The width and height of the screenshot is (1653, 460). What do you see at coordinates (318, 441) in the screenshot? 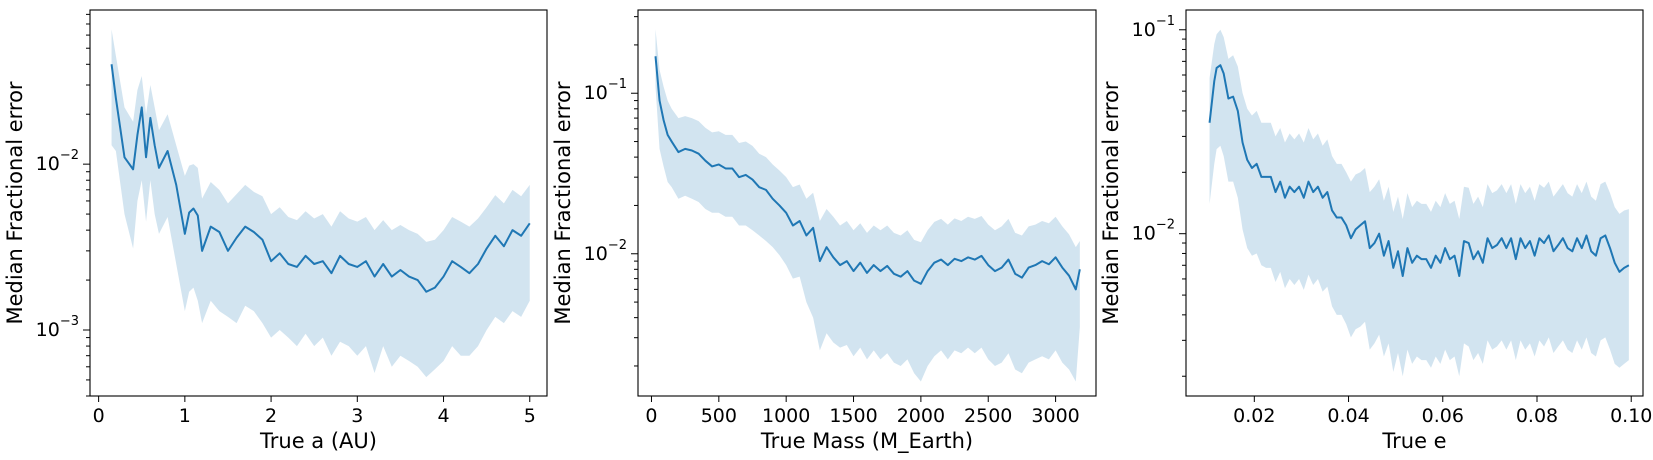
I see `x-axis-label-a: True a (AU)` at bounding box center [318, 441].